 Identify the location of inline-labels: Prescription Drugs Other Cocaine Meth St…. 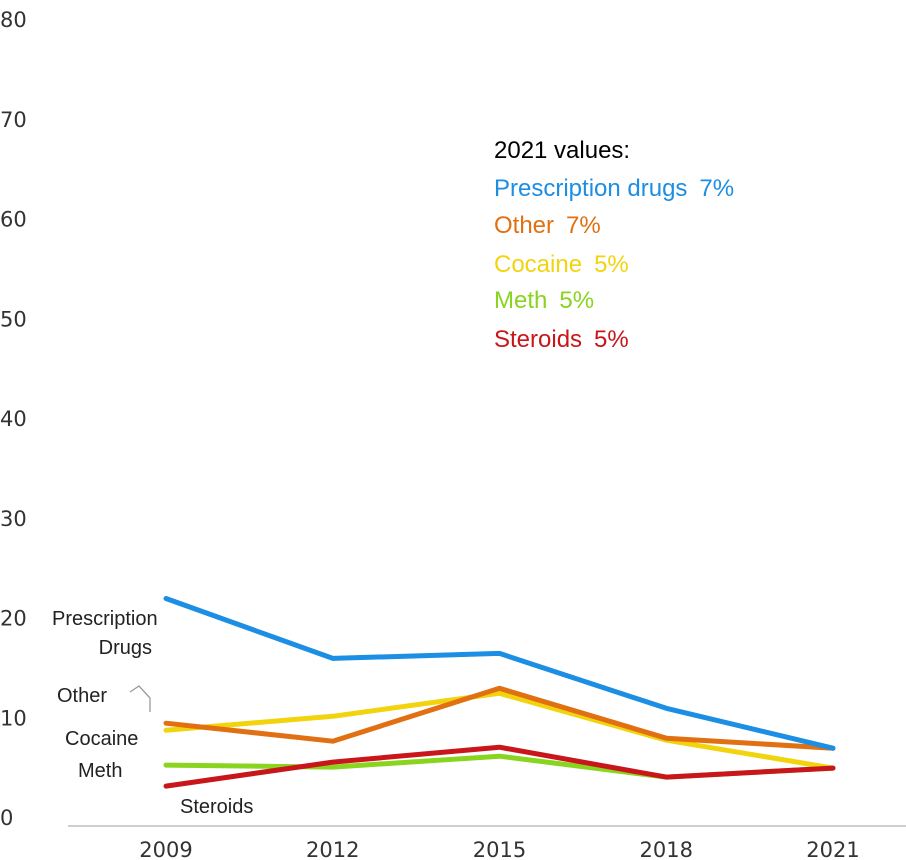
(152, 713).